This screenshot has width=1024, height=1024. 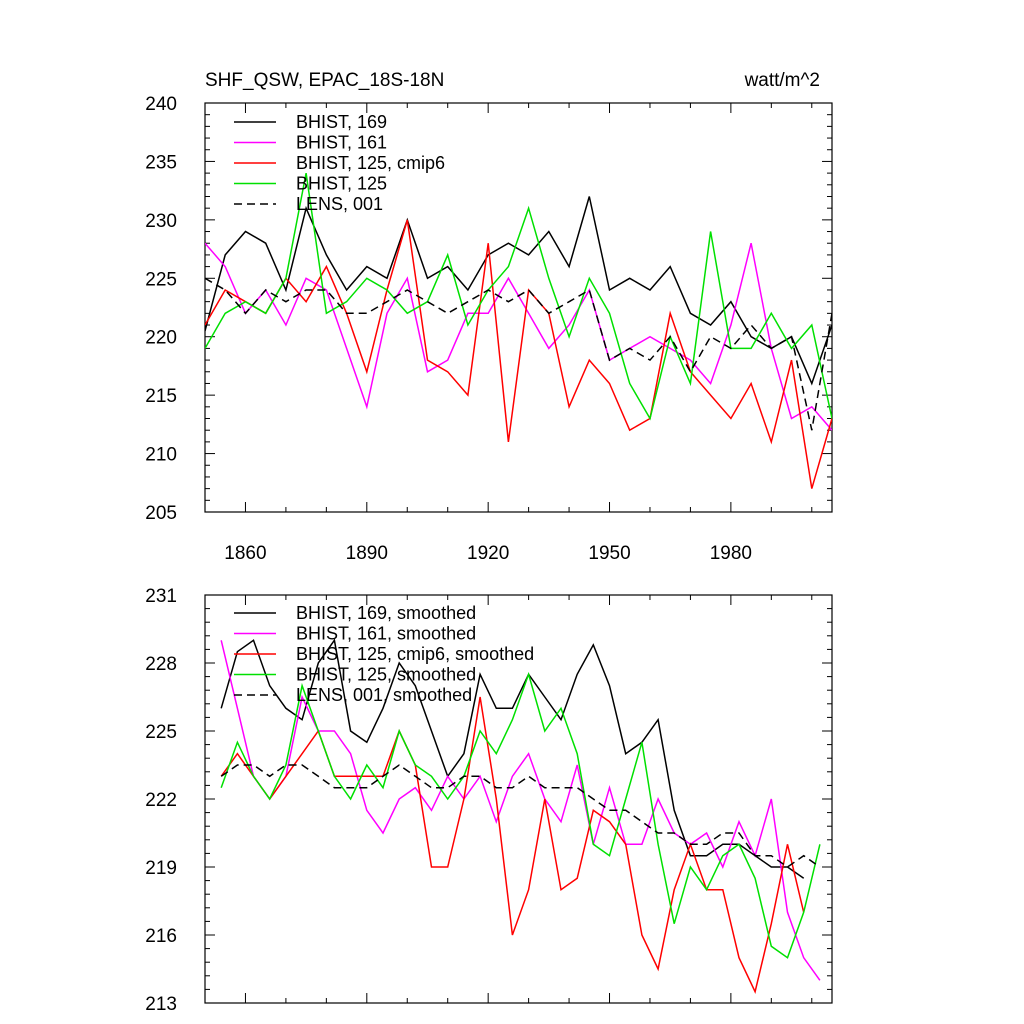 What do you see at coordinates (384, 695) in the screenshot?
I see `bottom-legend-label: LENS, 001, smoothed` at bounding box center [384, 695].